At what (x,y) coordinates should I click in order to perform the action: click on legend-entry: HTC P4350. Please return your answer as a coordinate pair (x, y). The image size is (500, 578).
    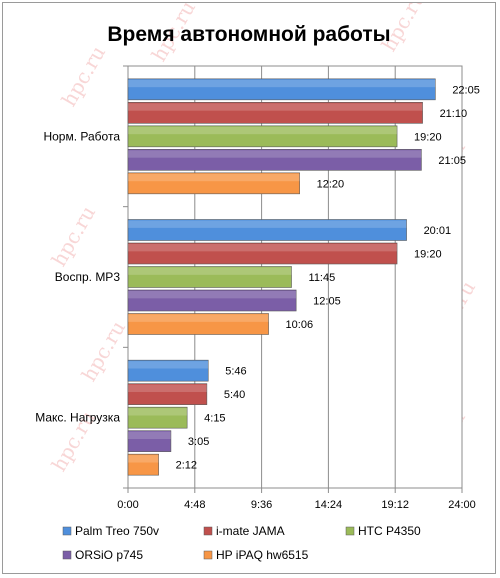
    Looking at the image, I should click on (389, 531).